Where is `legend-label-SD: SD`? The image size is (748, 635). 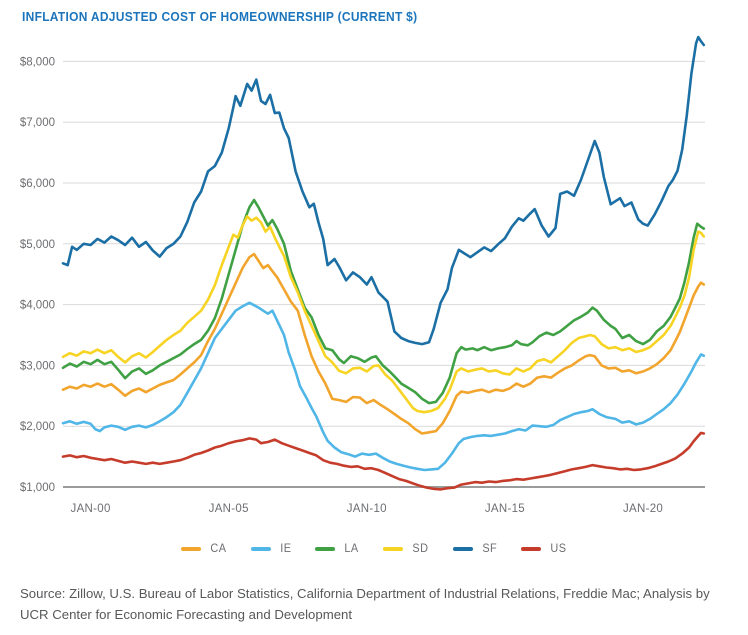
legend-label-SD: SD is located at coordinates (420, 549).